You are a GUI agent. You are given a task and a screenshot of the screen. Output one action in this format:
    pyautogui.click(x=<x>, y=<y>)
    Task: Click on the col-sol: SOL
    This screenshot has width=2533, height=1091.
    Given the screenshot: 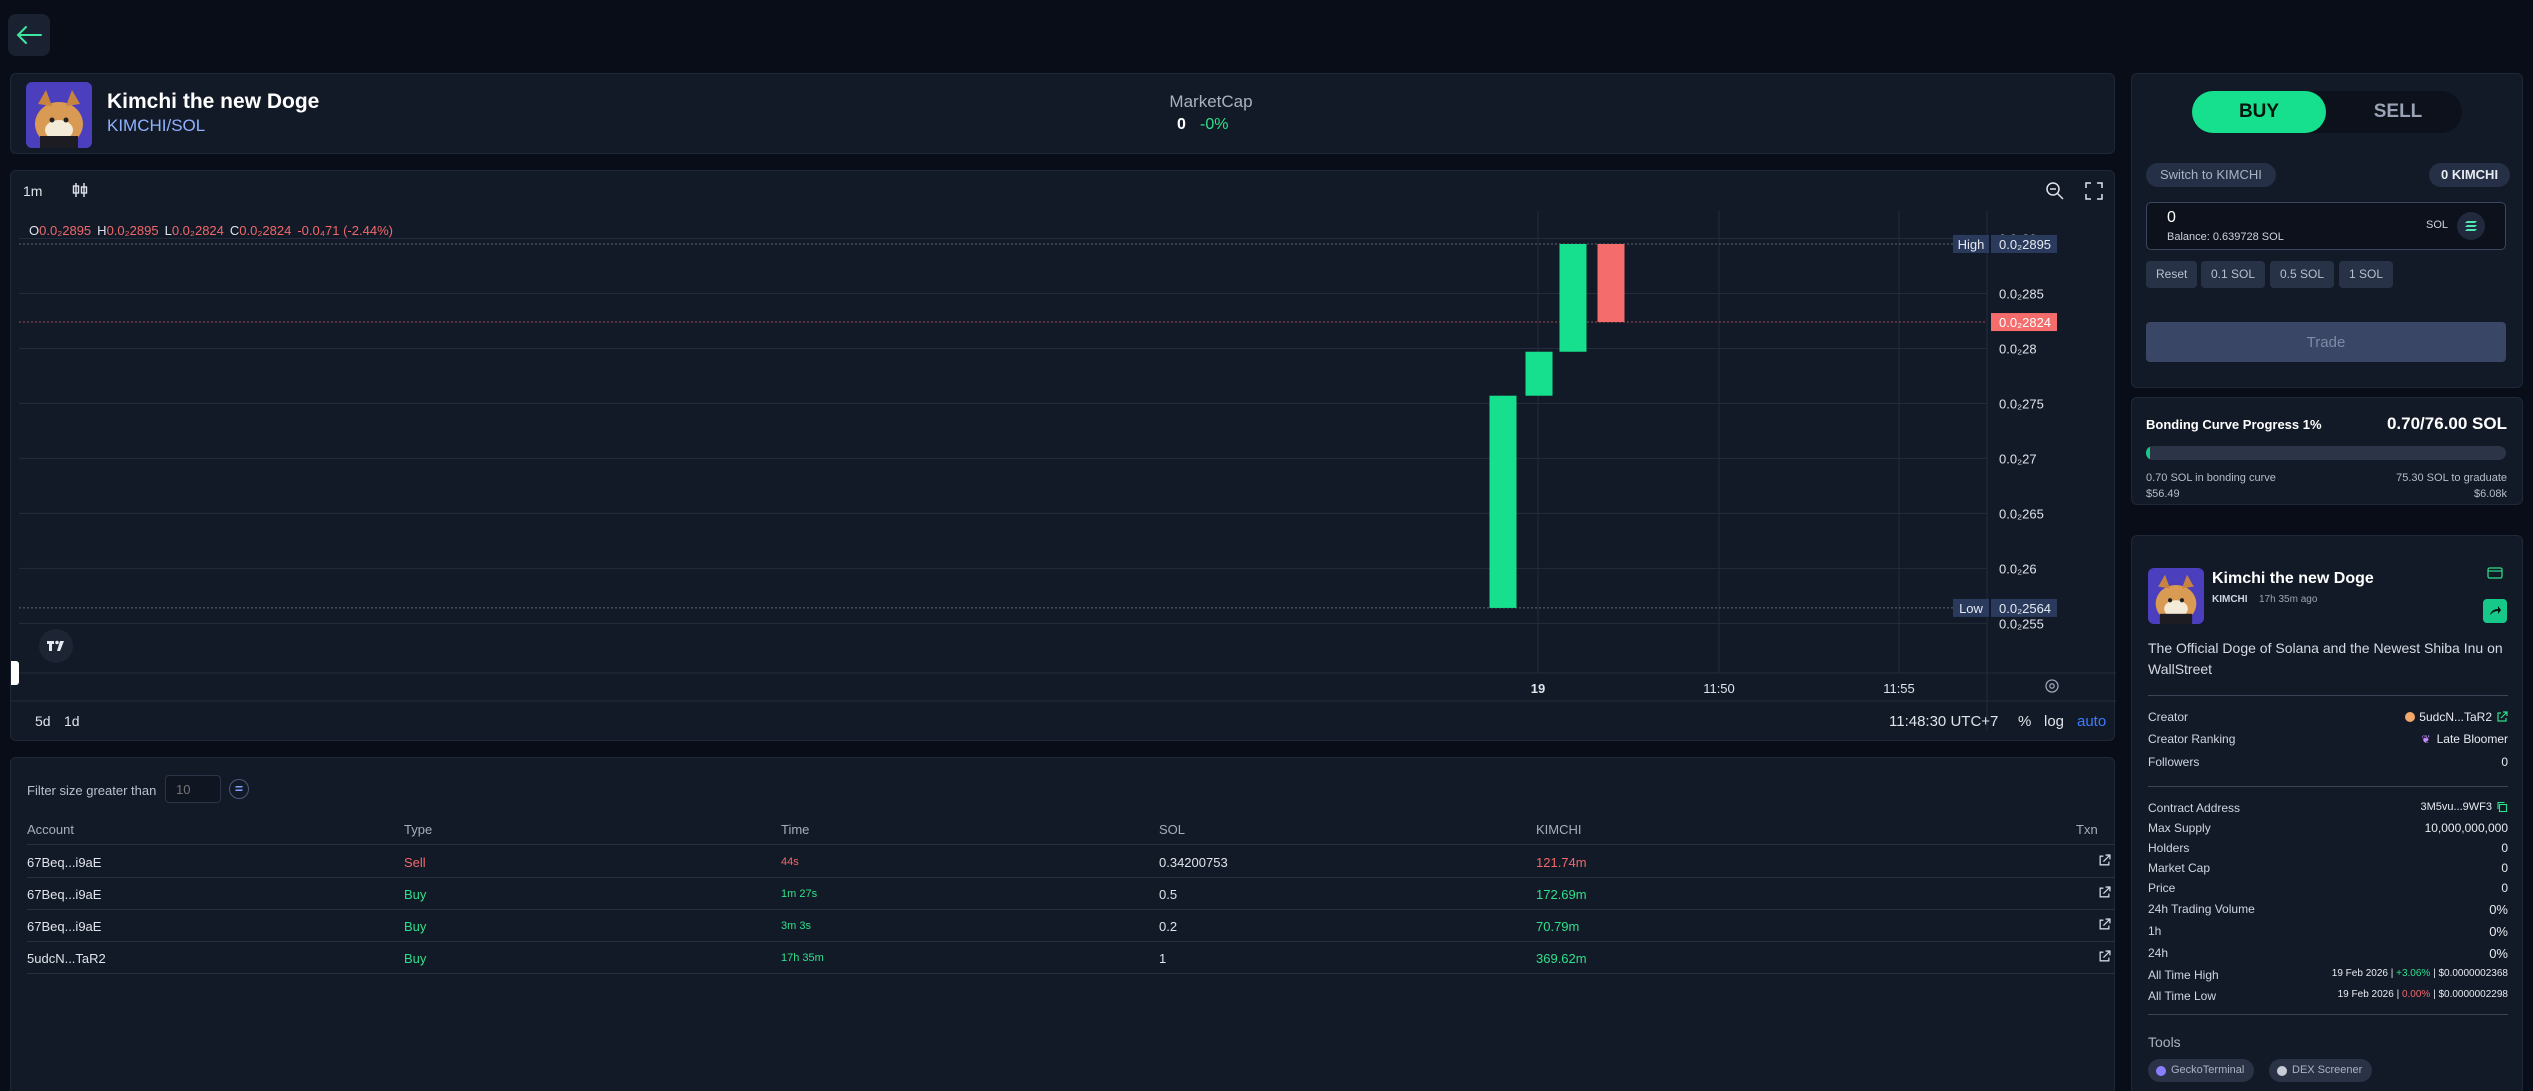 What is the action you would take?
    pyautogui.click(x=1172, y=829)
    